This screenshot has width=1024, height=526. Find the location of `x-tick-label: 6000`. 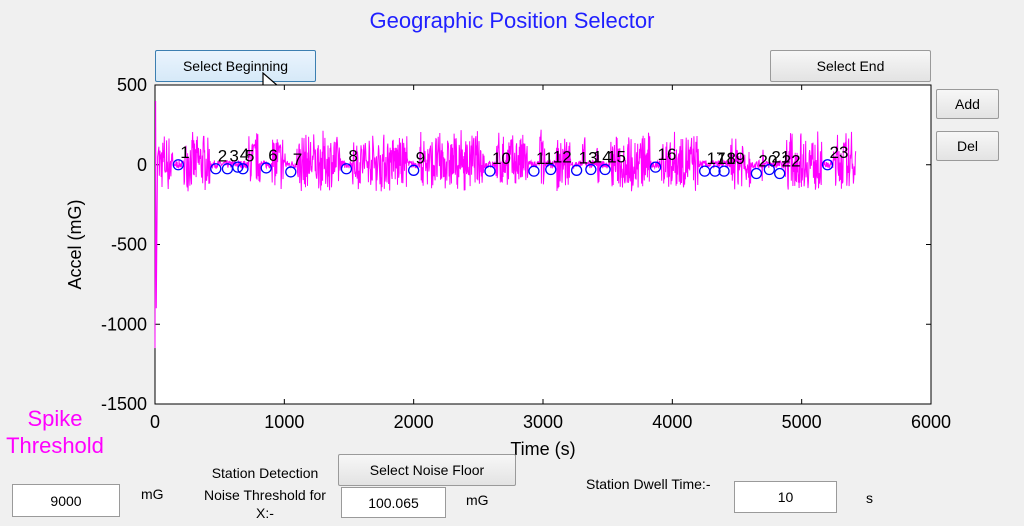

x-tick-label: 6000 is located at coordinates (931, 422).